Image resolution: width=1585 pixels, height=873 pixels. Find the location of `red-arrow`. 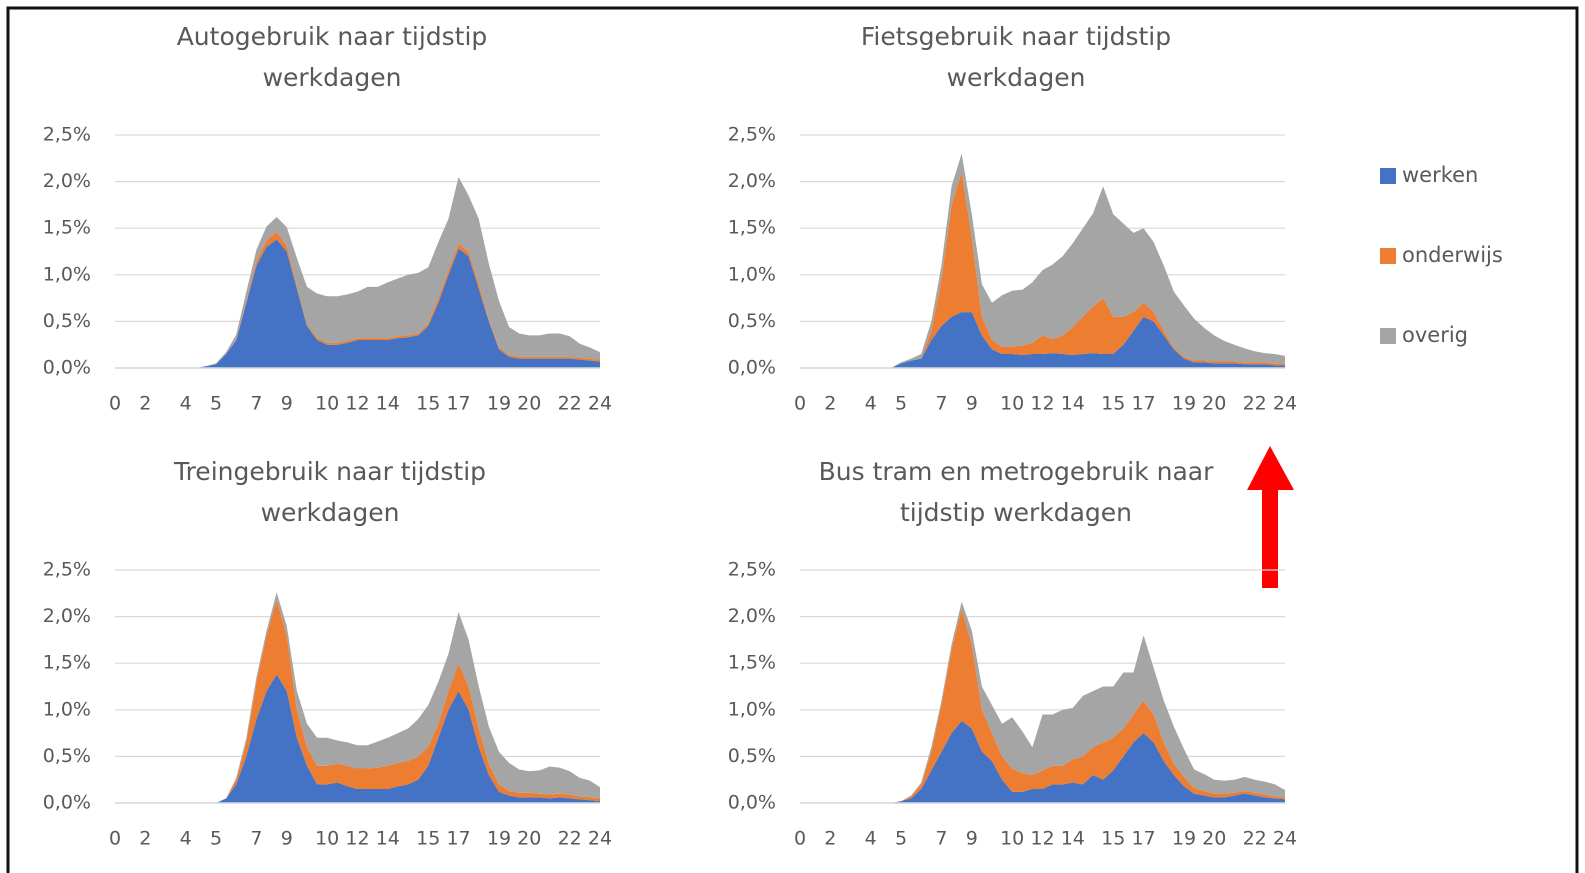

red-arrow is located at coordinates (1270, 517).